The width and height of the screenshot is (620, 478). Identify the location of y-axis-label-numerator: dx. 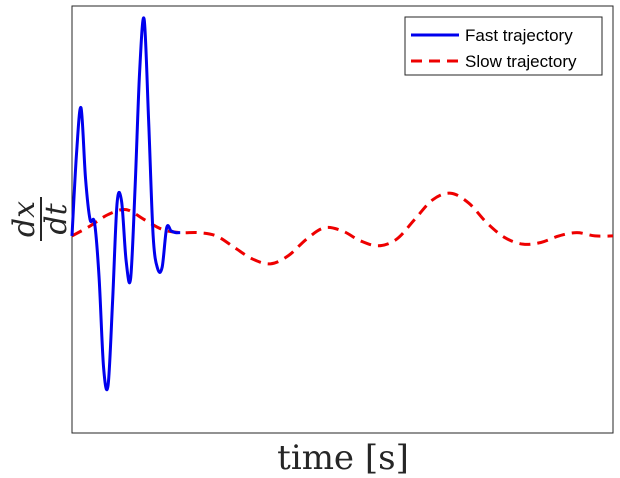
(24, 219).